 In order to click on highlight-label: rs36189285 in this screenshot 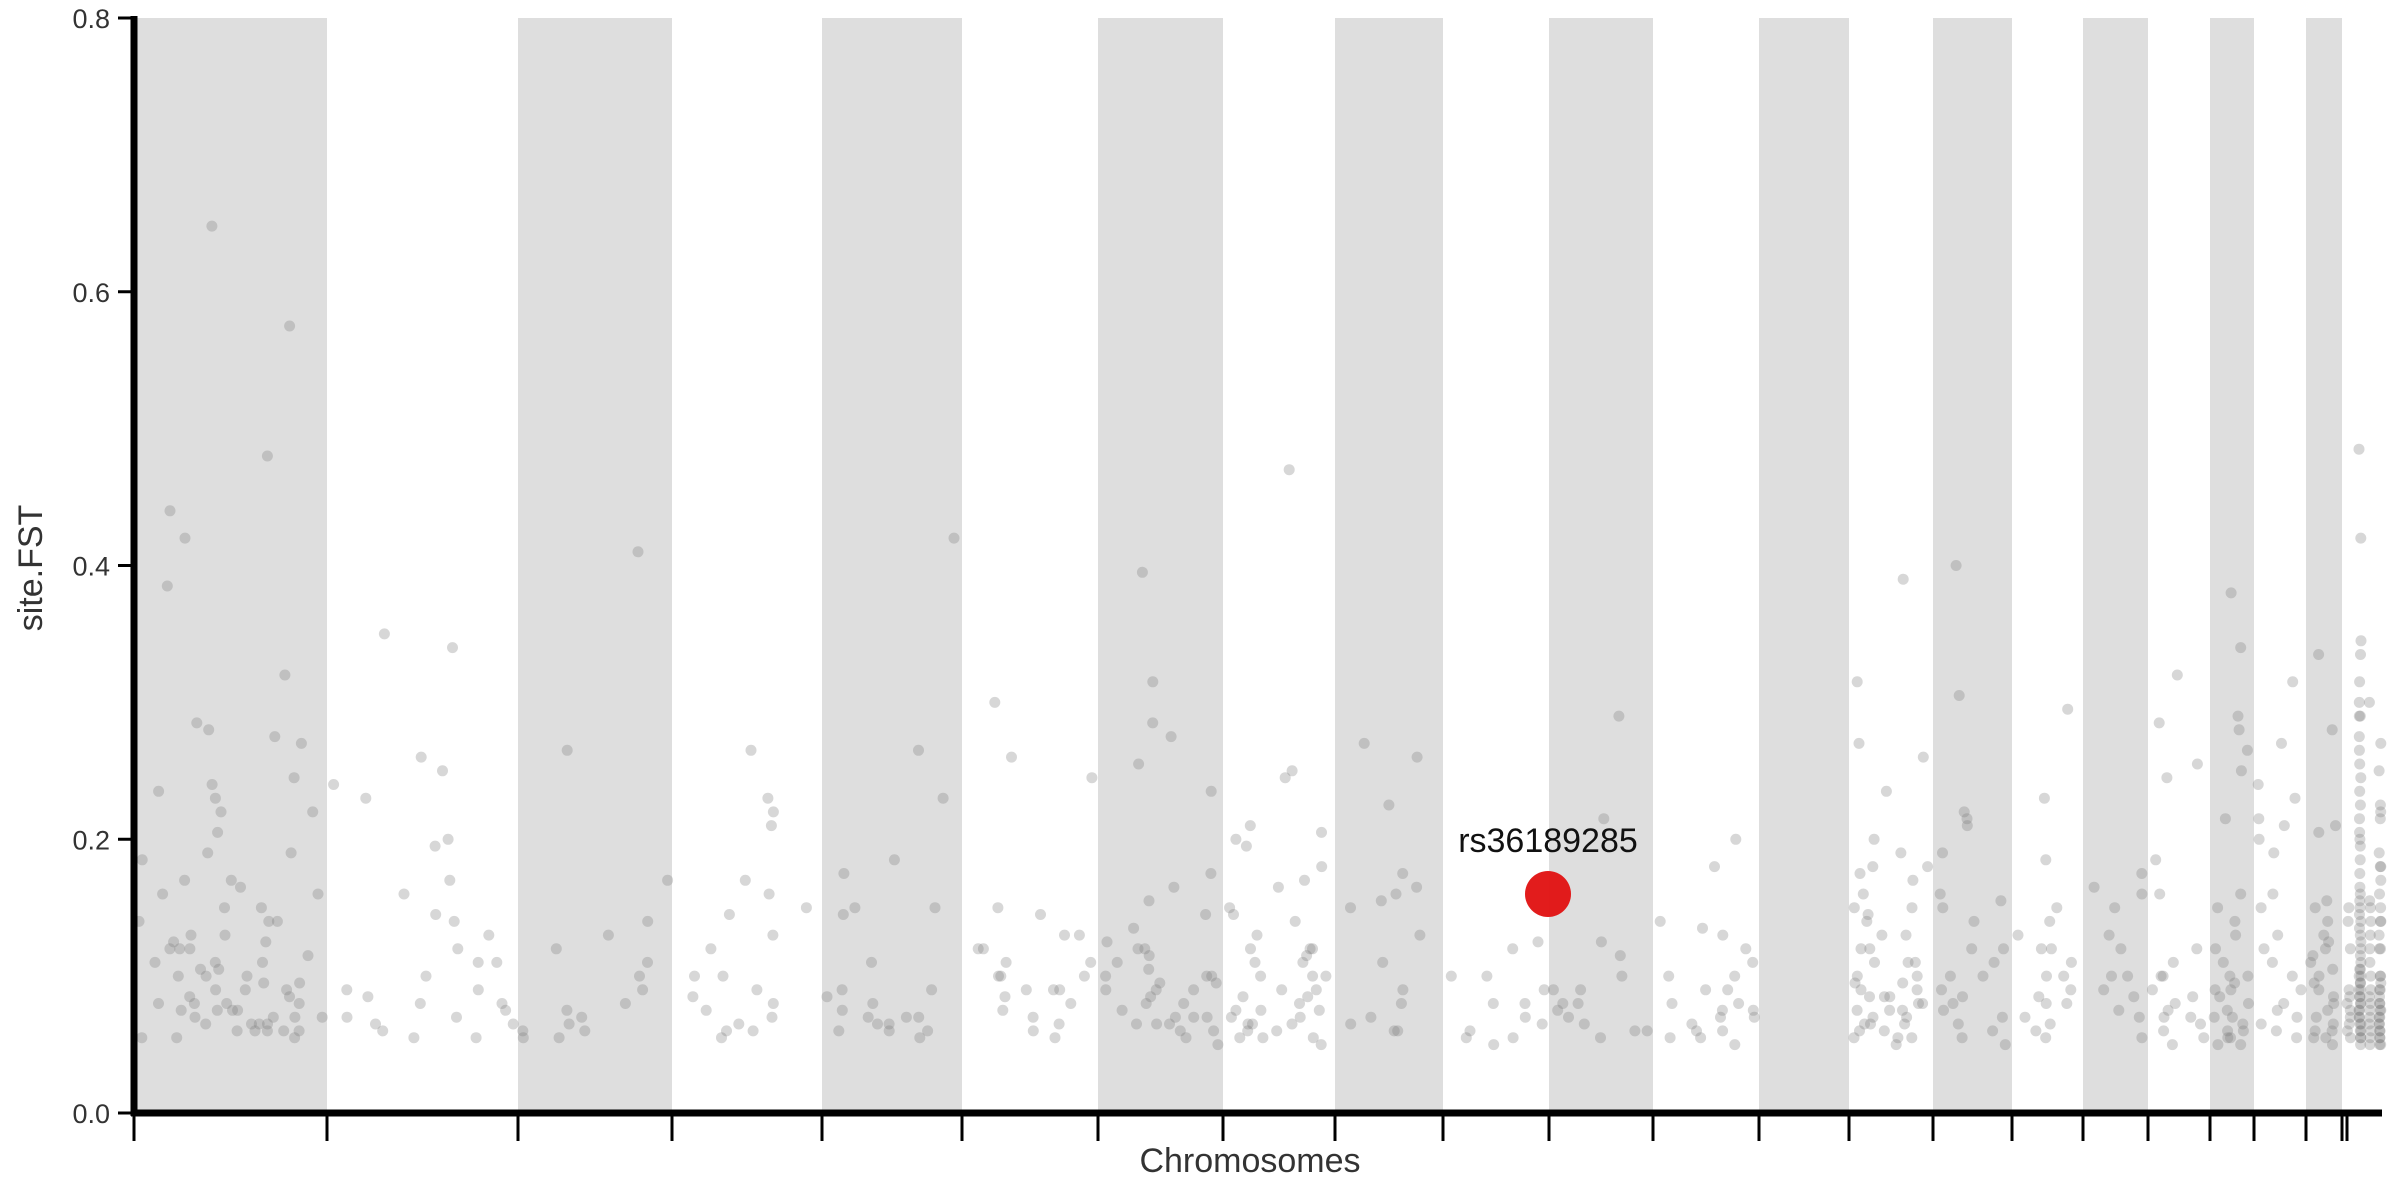, I will do `click(1548, 841)`.